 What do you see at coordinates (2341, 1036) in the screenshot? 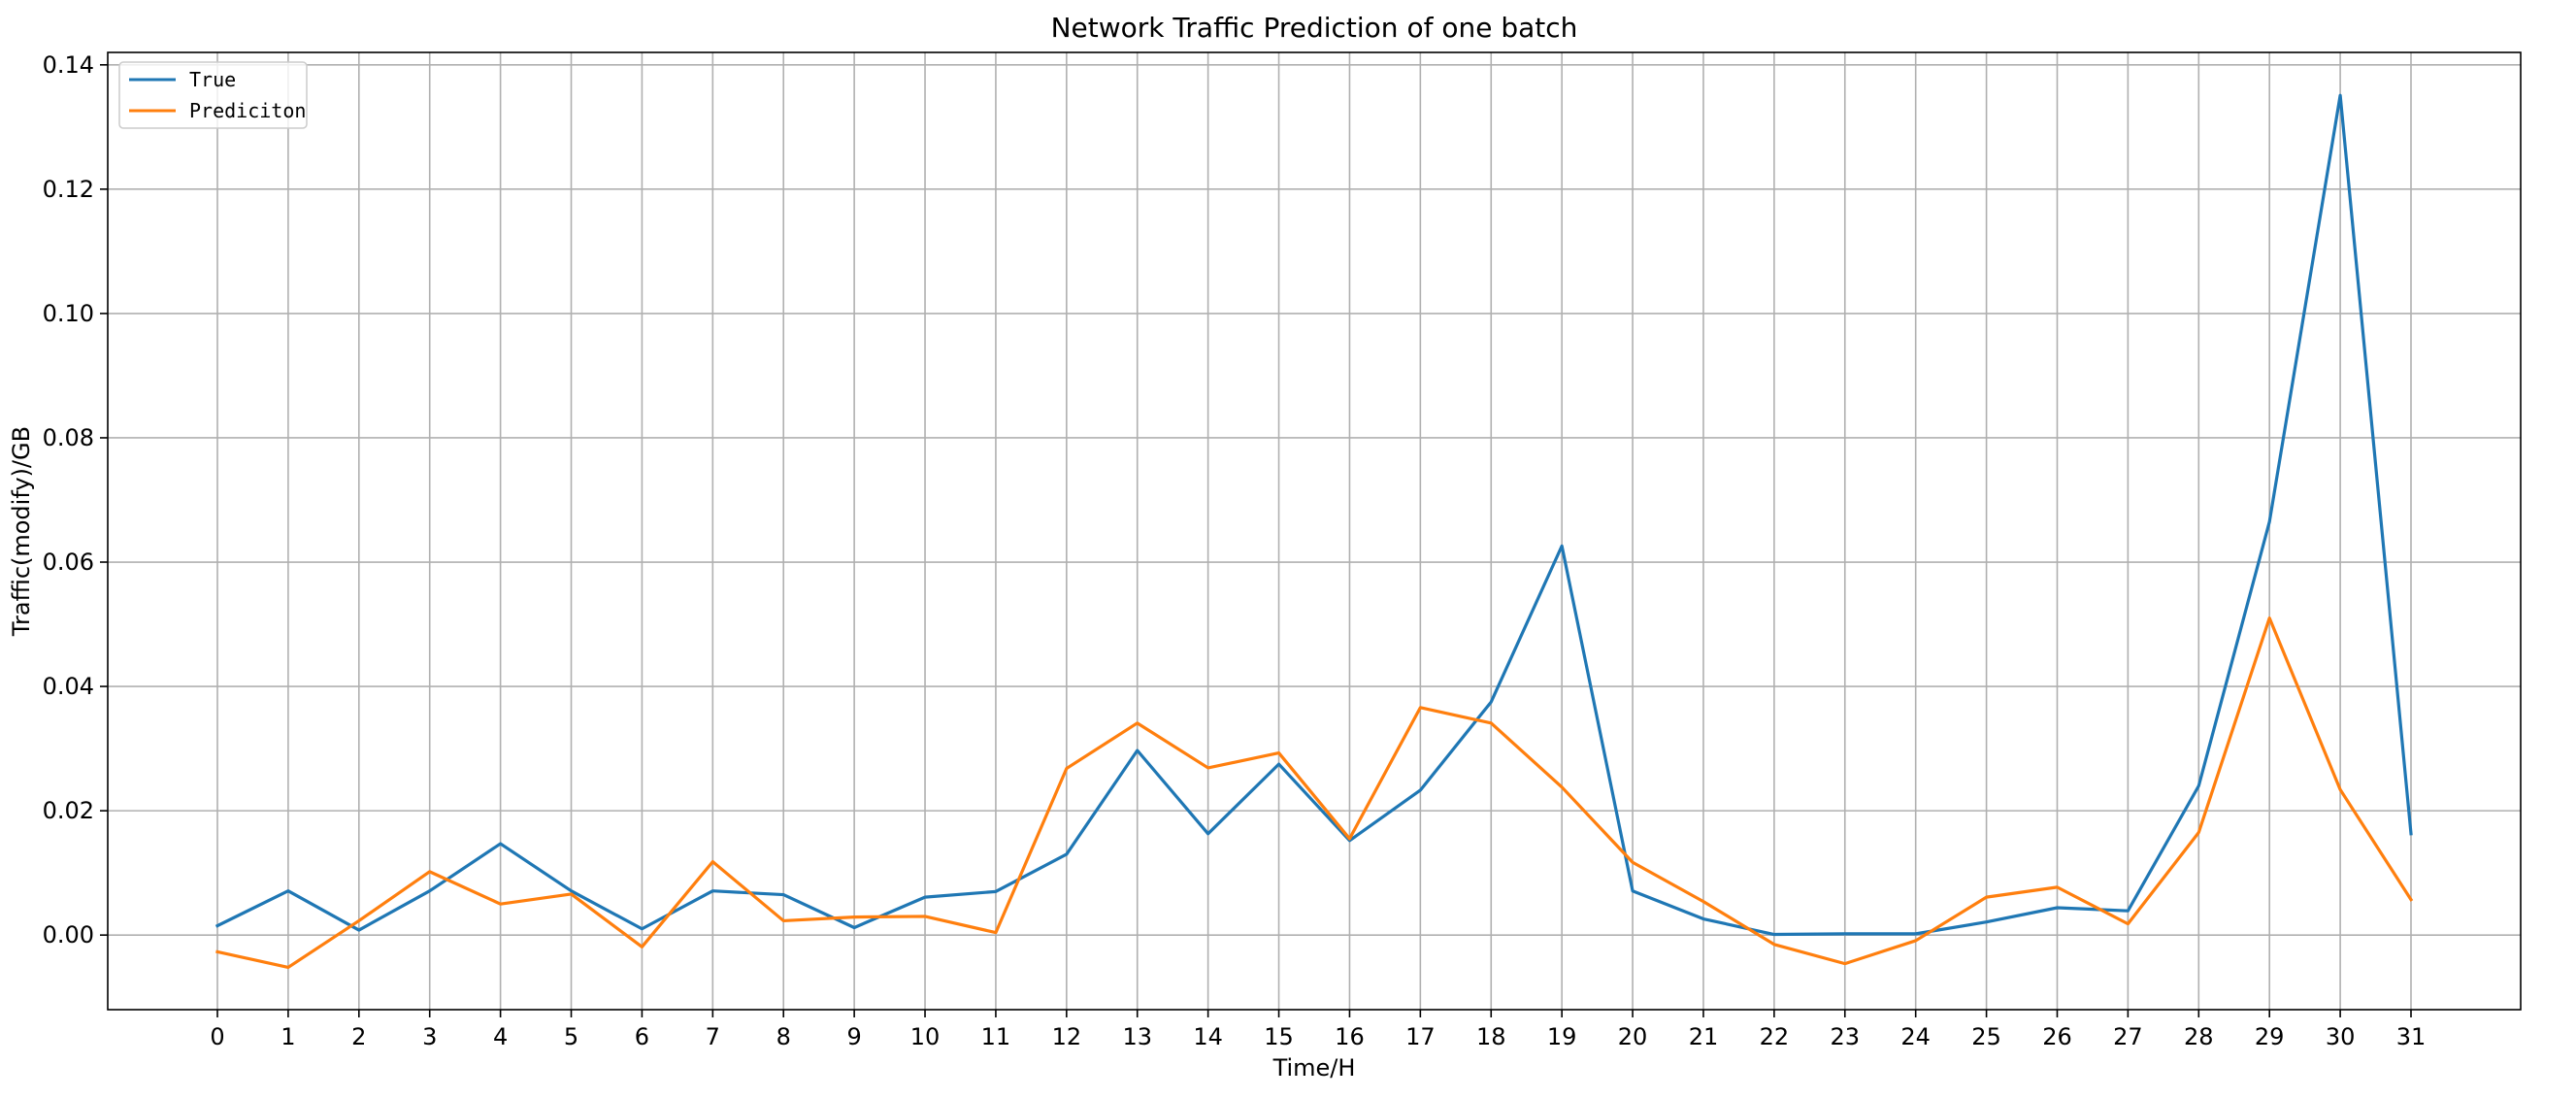
I see `x-tick-label: 30` at bounding box center [2341, 1036].